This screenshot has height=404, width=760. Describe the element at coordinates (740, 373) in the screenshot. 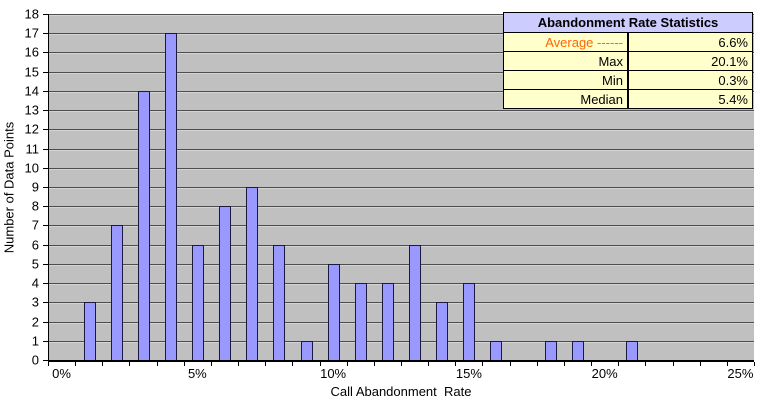

I see `x-tick-label: 25%` at that location.